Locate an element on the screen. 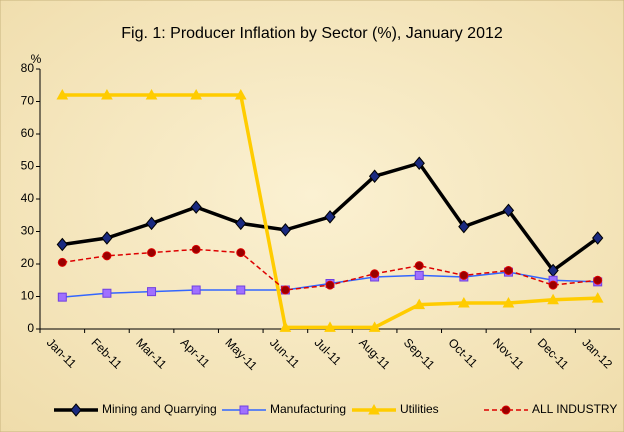  y-tick-label: 10 is located at coordinates (28, 296).